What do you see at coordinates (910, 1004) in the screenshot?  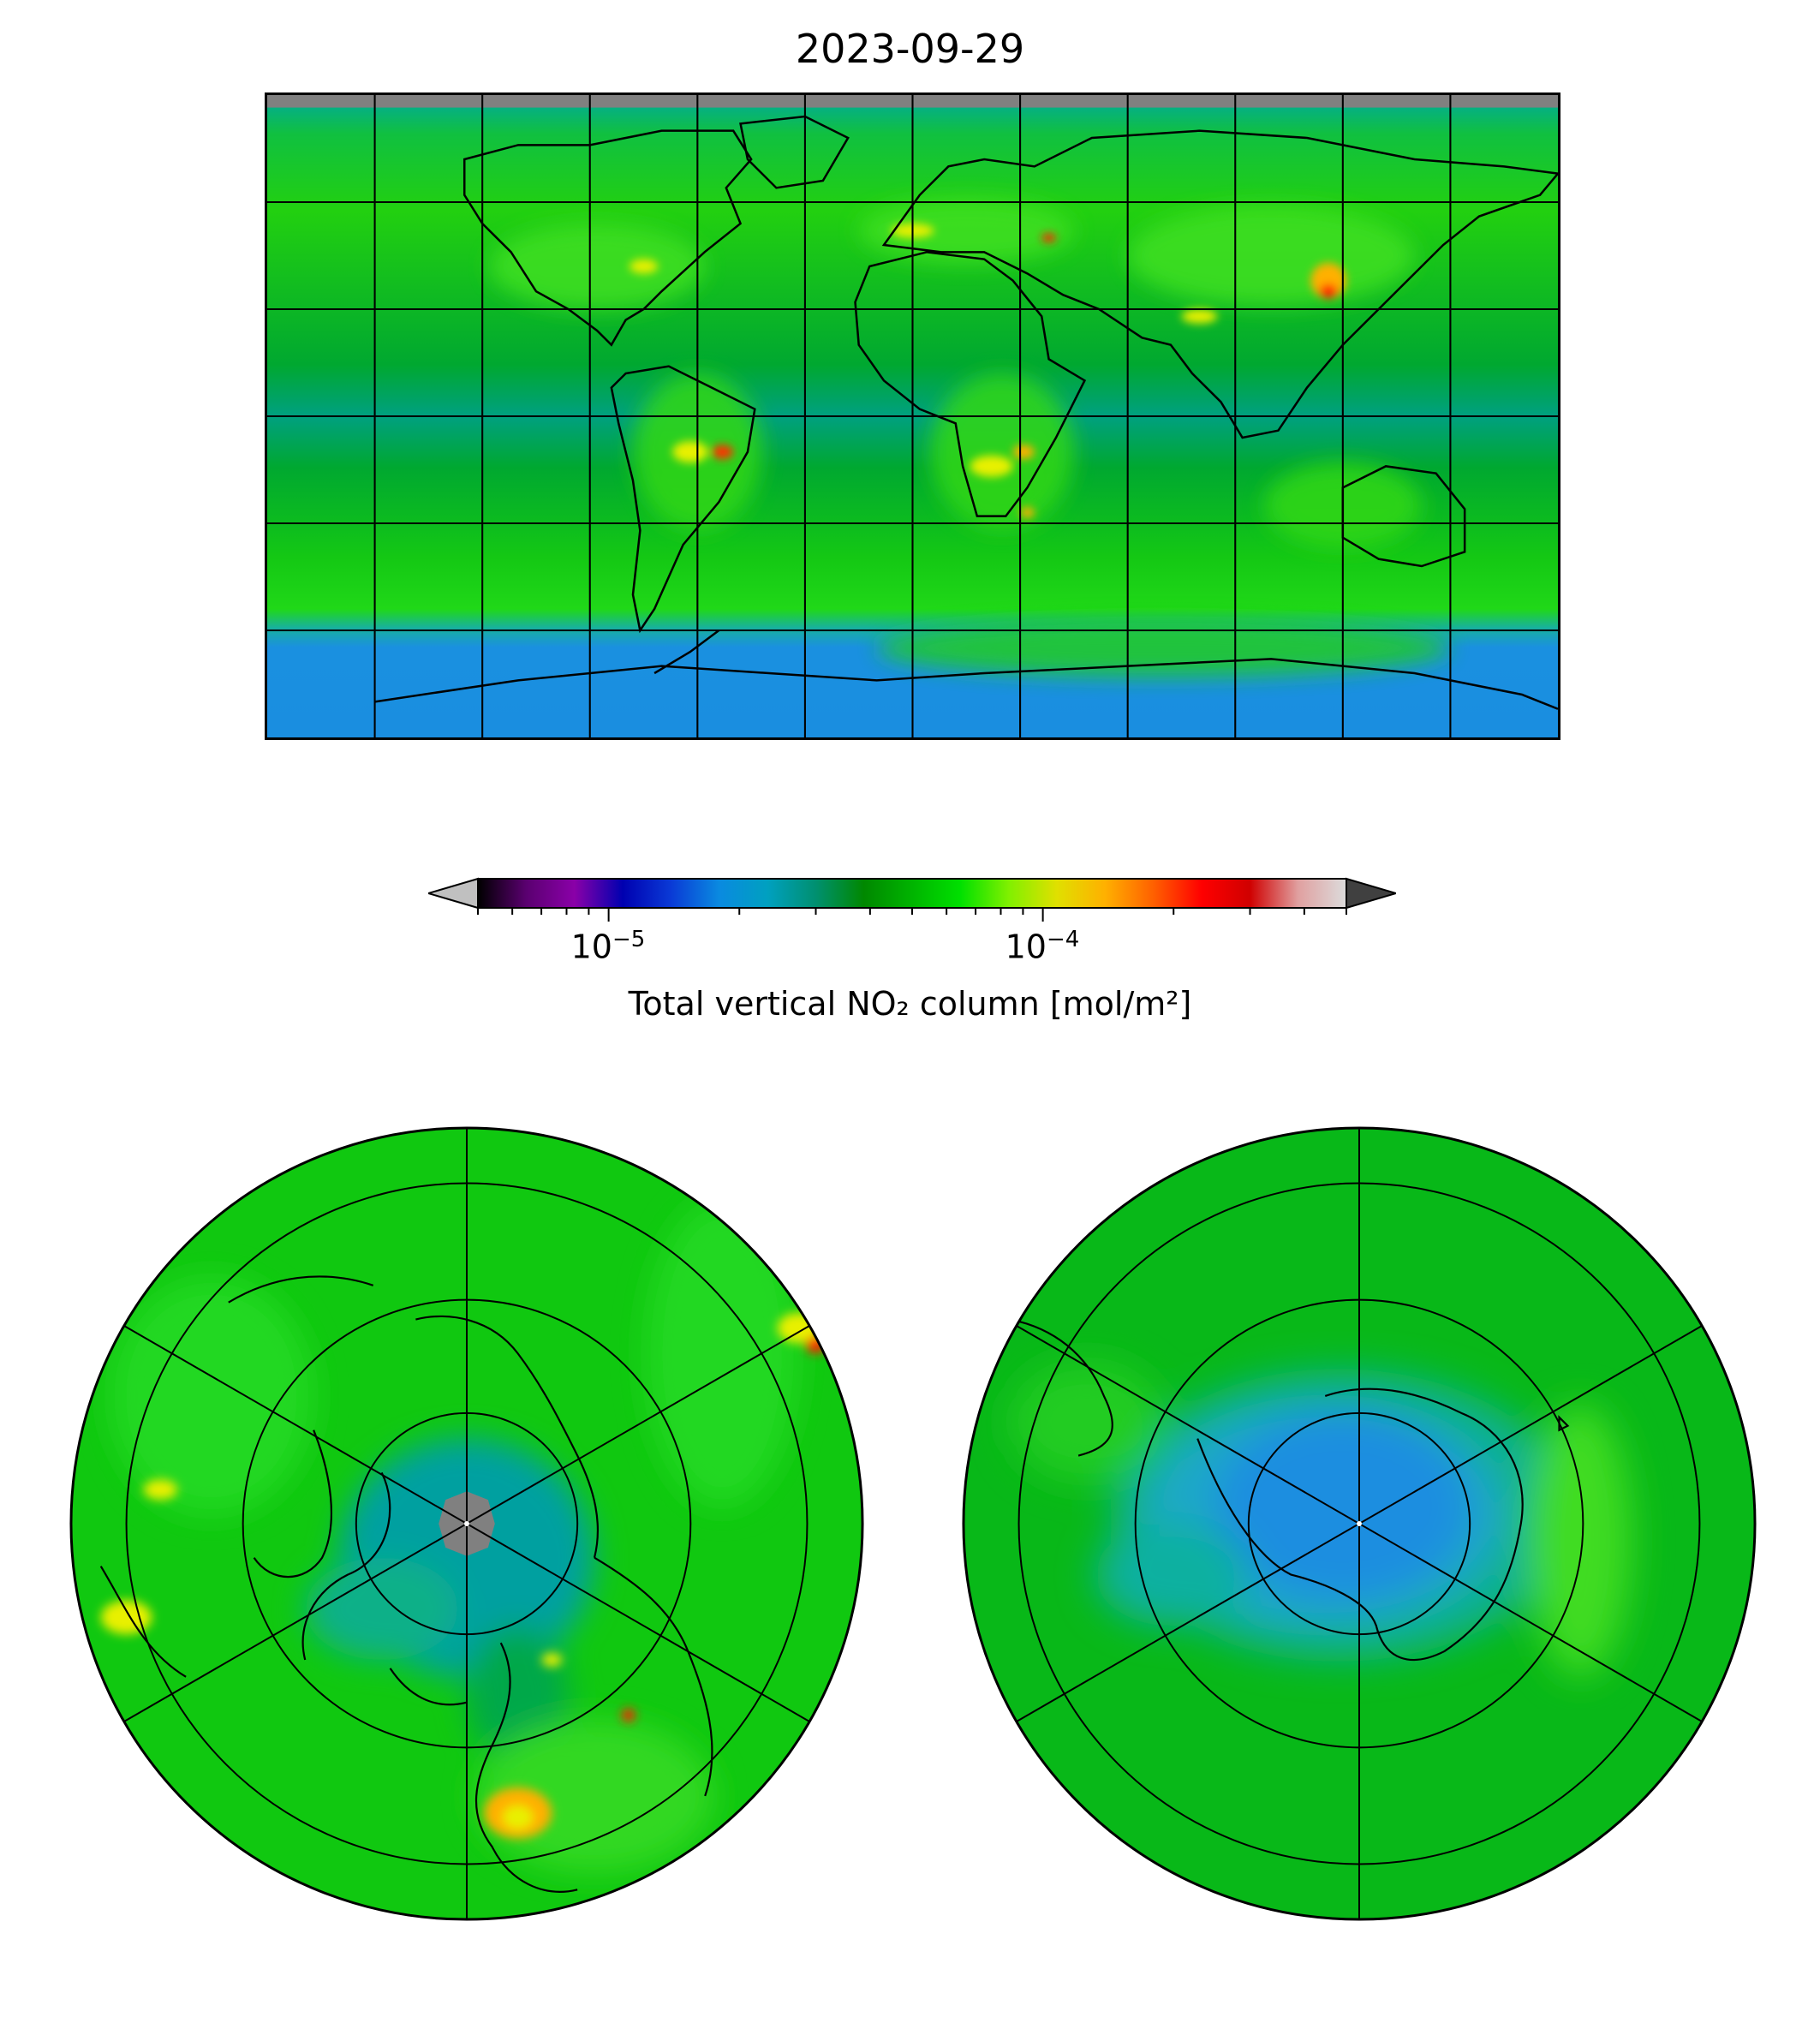 I see `colorbar-label: Total vertical NO₂ column [mol/m²]` at bounding box center [910, 1004].